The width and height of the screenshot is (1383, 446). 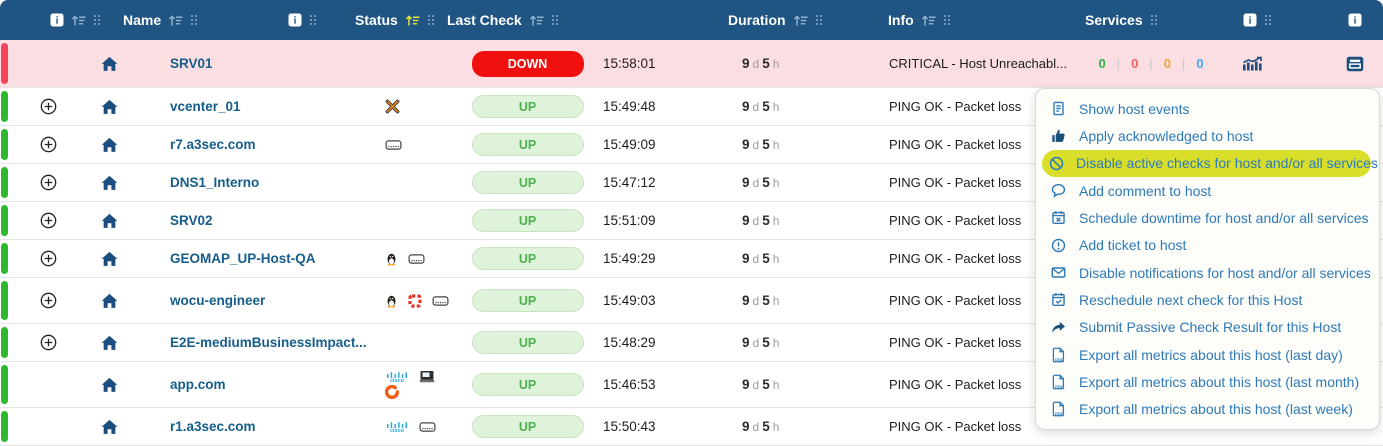 What do you see at coordinates (746, 144) in the screenshot?
I see `duration-days: 9` at bounding box center [746, 144].